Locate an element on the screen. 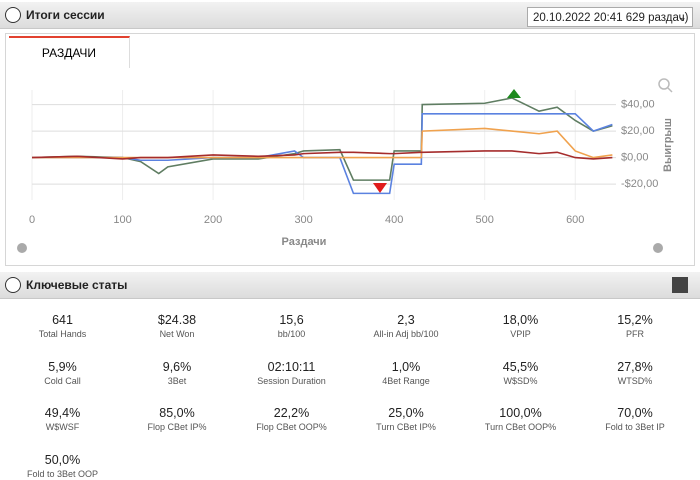 The width and height of the screenshot is (700, 480). y-axis-label: Выигрыш is located at coordinates (668, 145).